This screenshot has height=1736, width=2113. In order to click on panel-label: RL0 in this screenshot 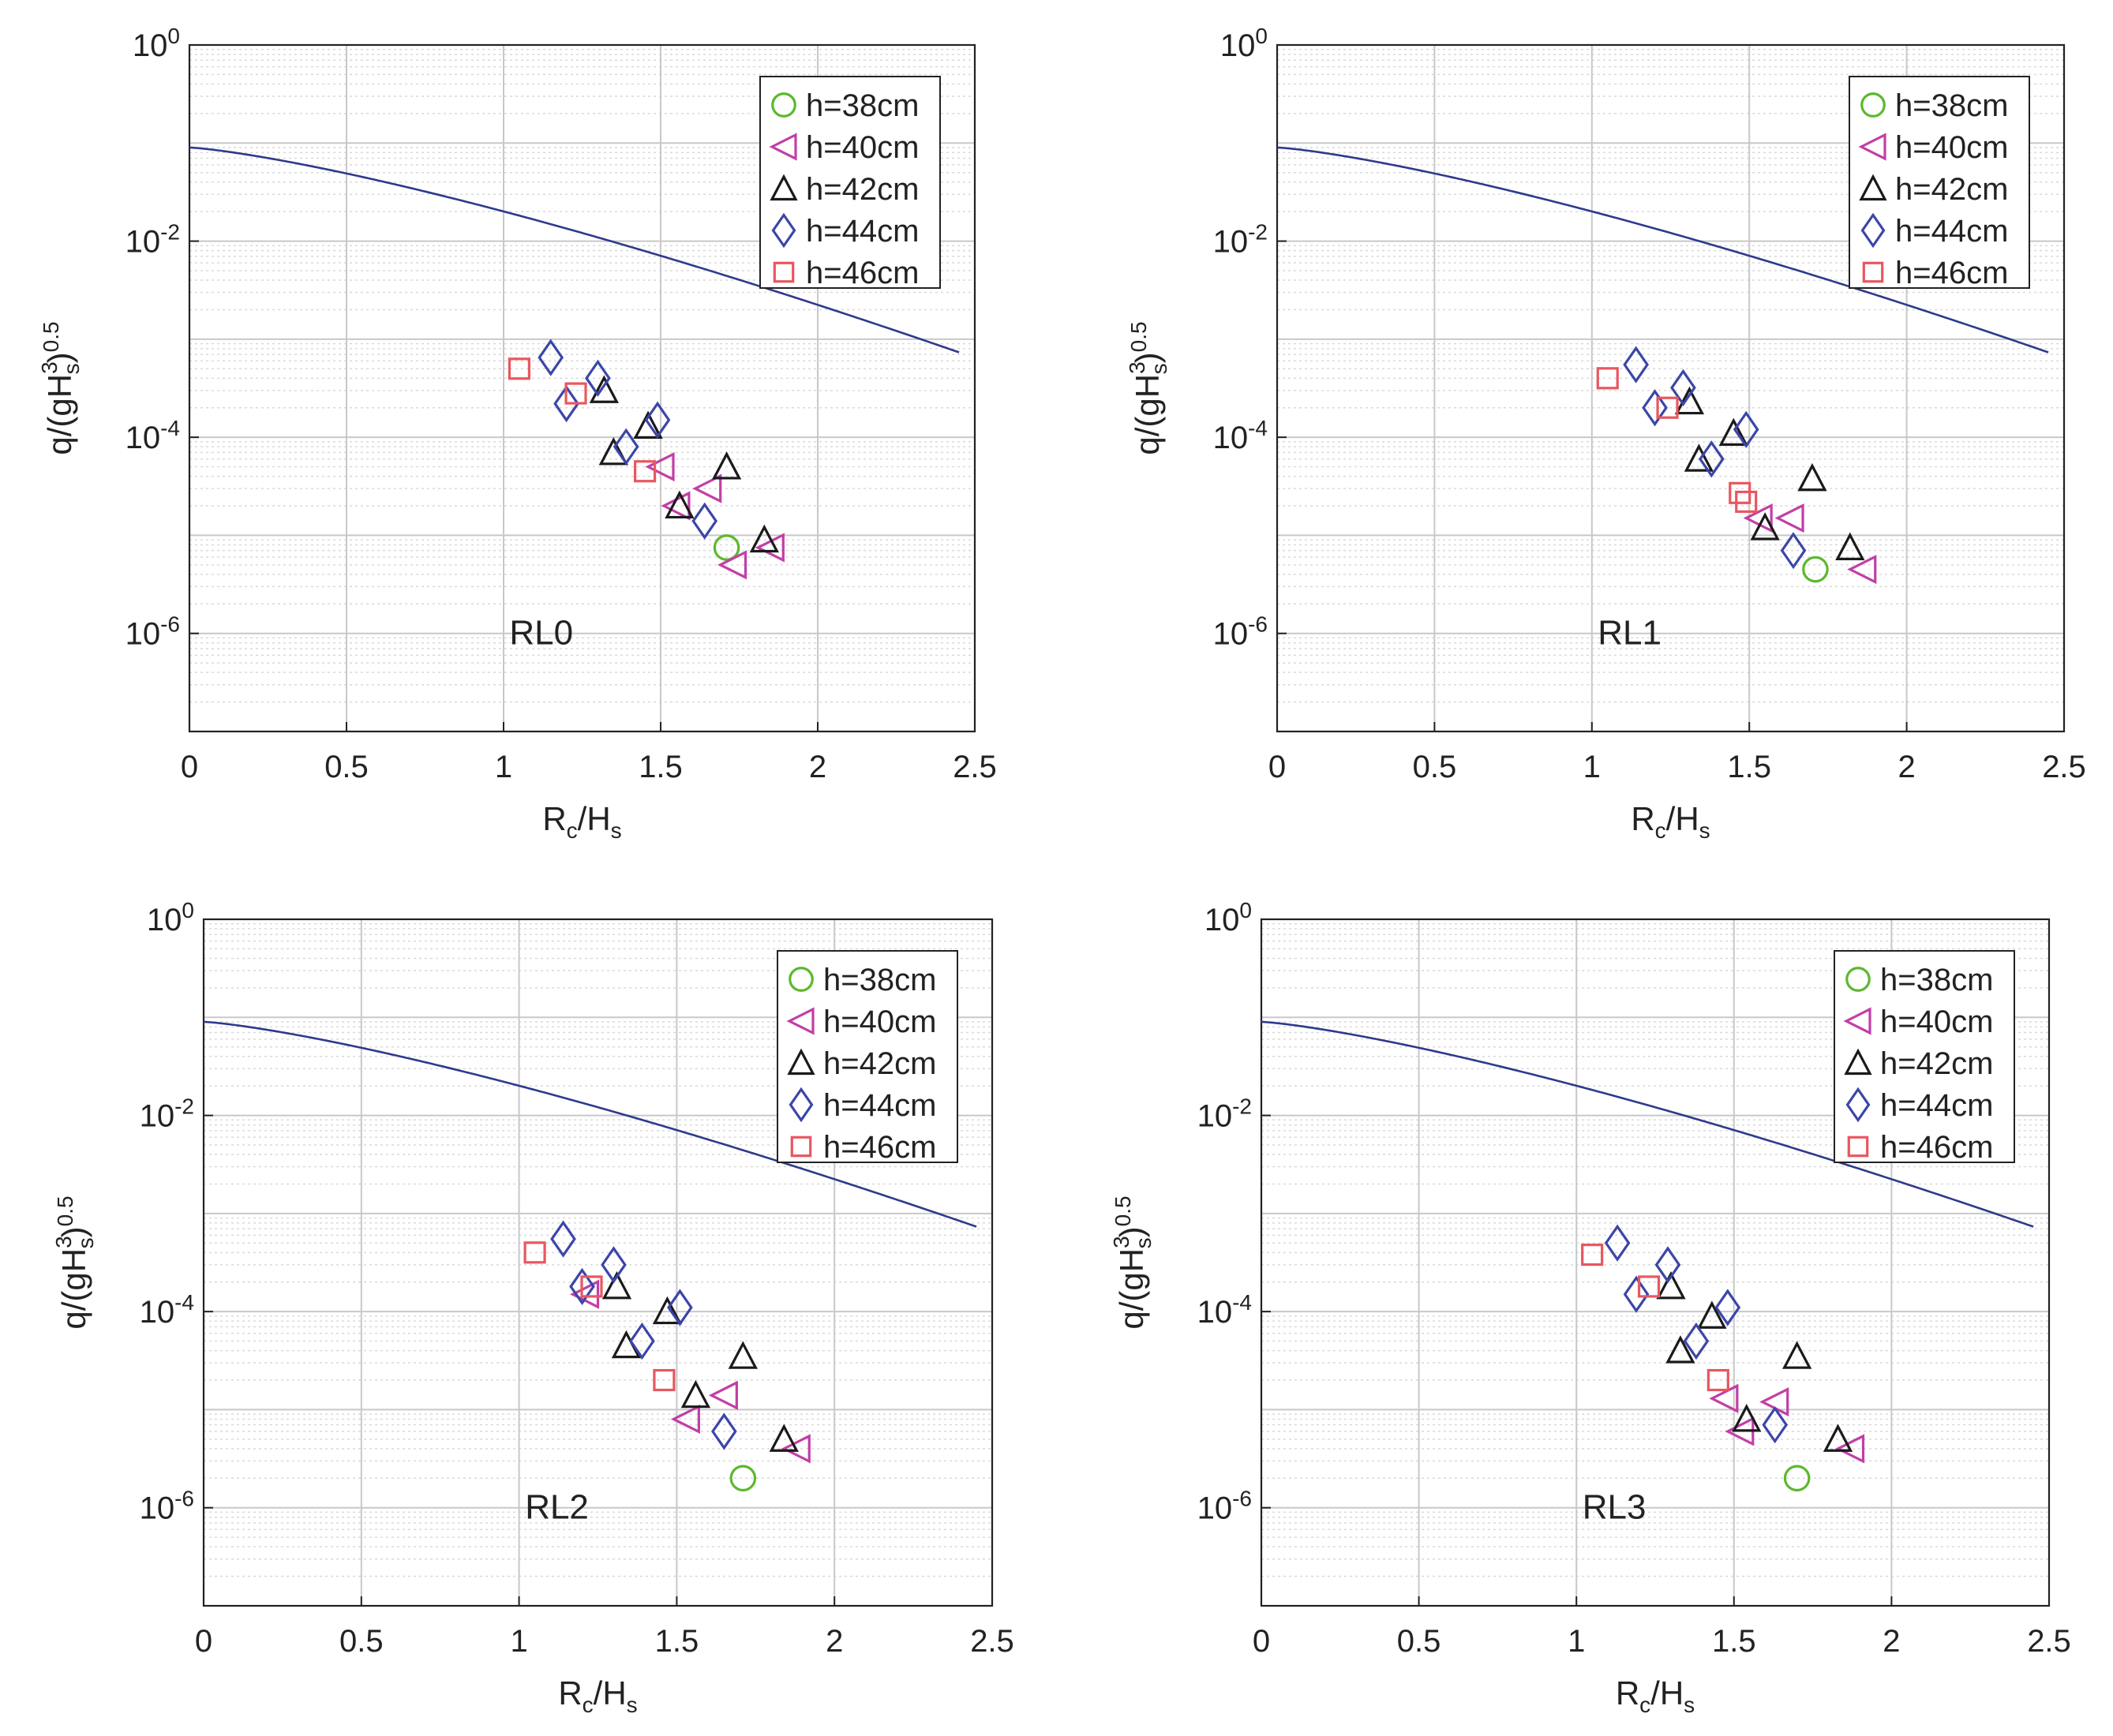, I will do `click(541, 633)`.